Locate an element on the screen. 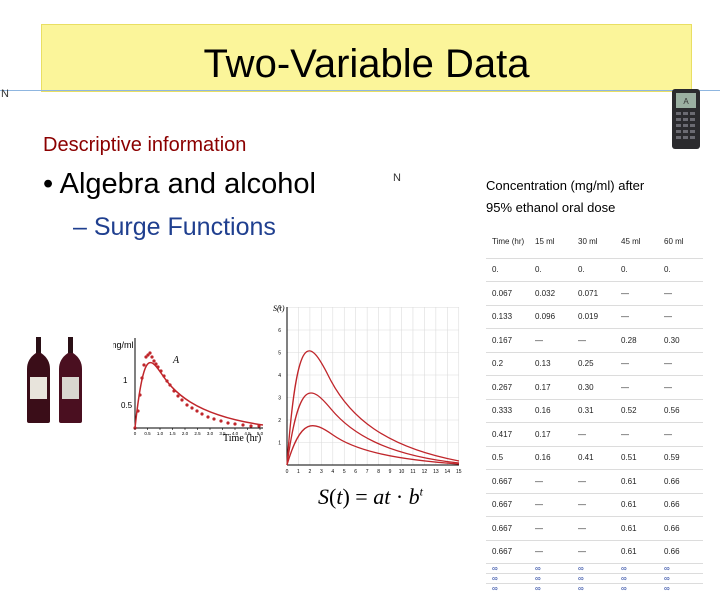 This screenshot has width=720, height=594. surge-x-ticks: 0 1 2 3 4 5 6 7 8 9 10 11 12 13 14 15 is located at coordinates (374, 472).